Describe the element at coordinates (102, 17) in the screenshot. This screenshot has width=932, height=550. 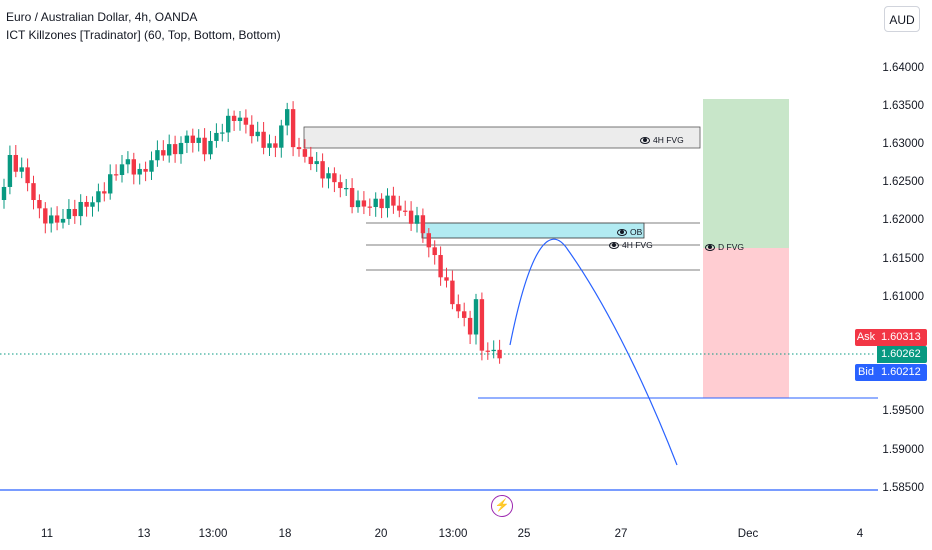
I see `symbol-title: Euro / Australian Dollar, 4h, OANDA` at that location.